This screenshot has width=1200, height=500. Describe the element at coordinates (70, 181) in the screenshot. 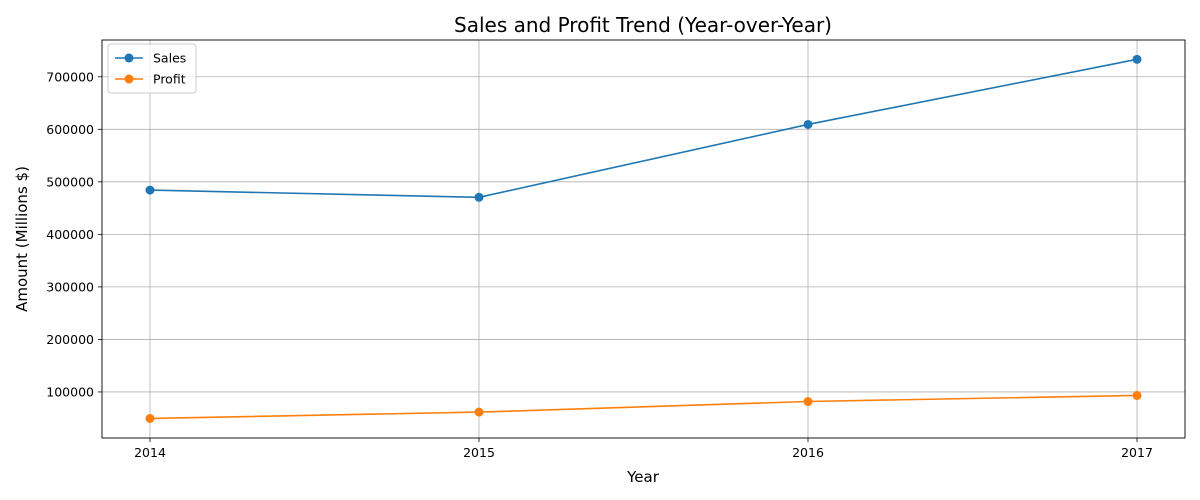

I see `y-tick-label: 500000` at that location.